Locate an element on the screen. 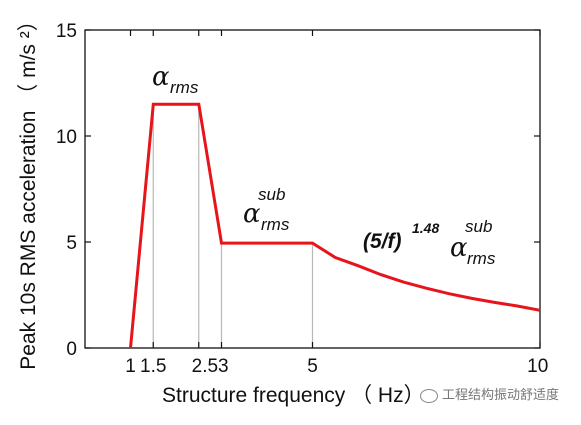  annotation-alpha-rms-sub: sub α rms is located at coordinates (266, 209).